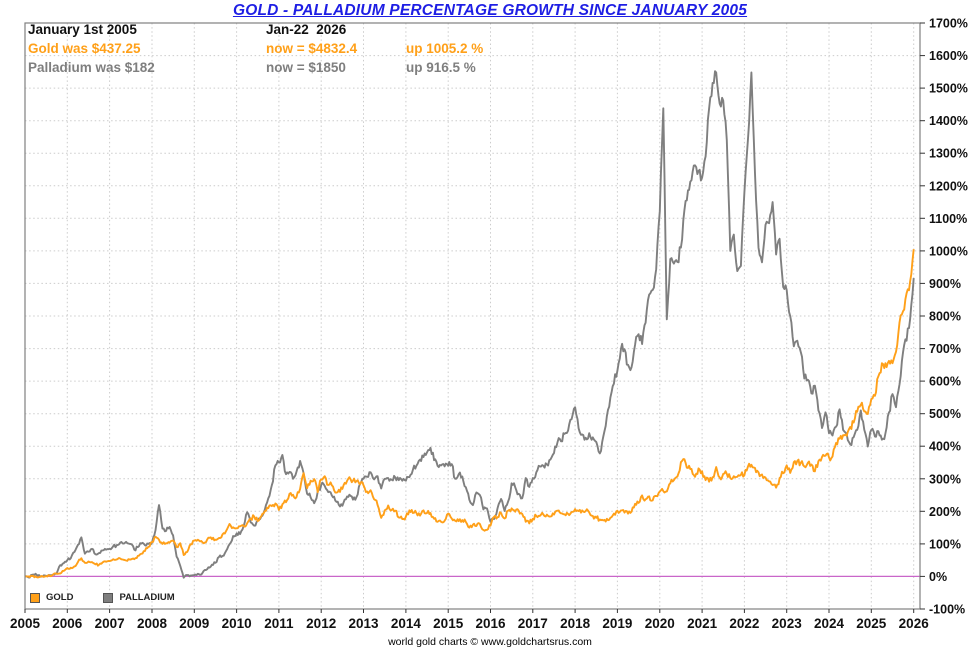  Describe the element at coordinates (152, 623) in the screenshot. I see `svg-text: 2008` at that location.